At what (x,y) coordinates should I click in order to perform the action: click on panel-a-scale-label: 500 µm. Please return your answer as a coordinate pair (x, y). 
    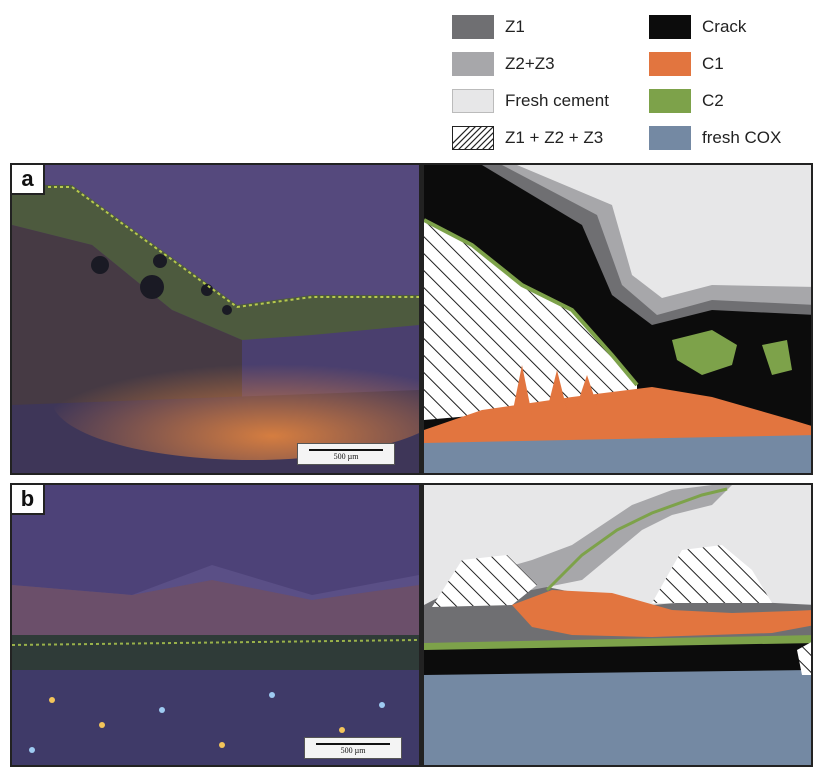
    Looking at the image, I should click on (346, 456).